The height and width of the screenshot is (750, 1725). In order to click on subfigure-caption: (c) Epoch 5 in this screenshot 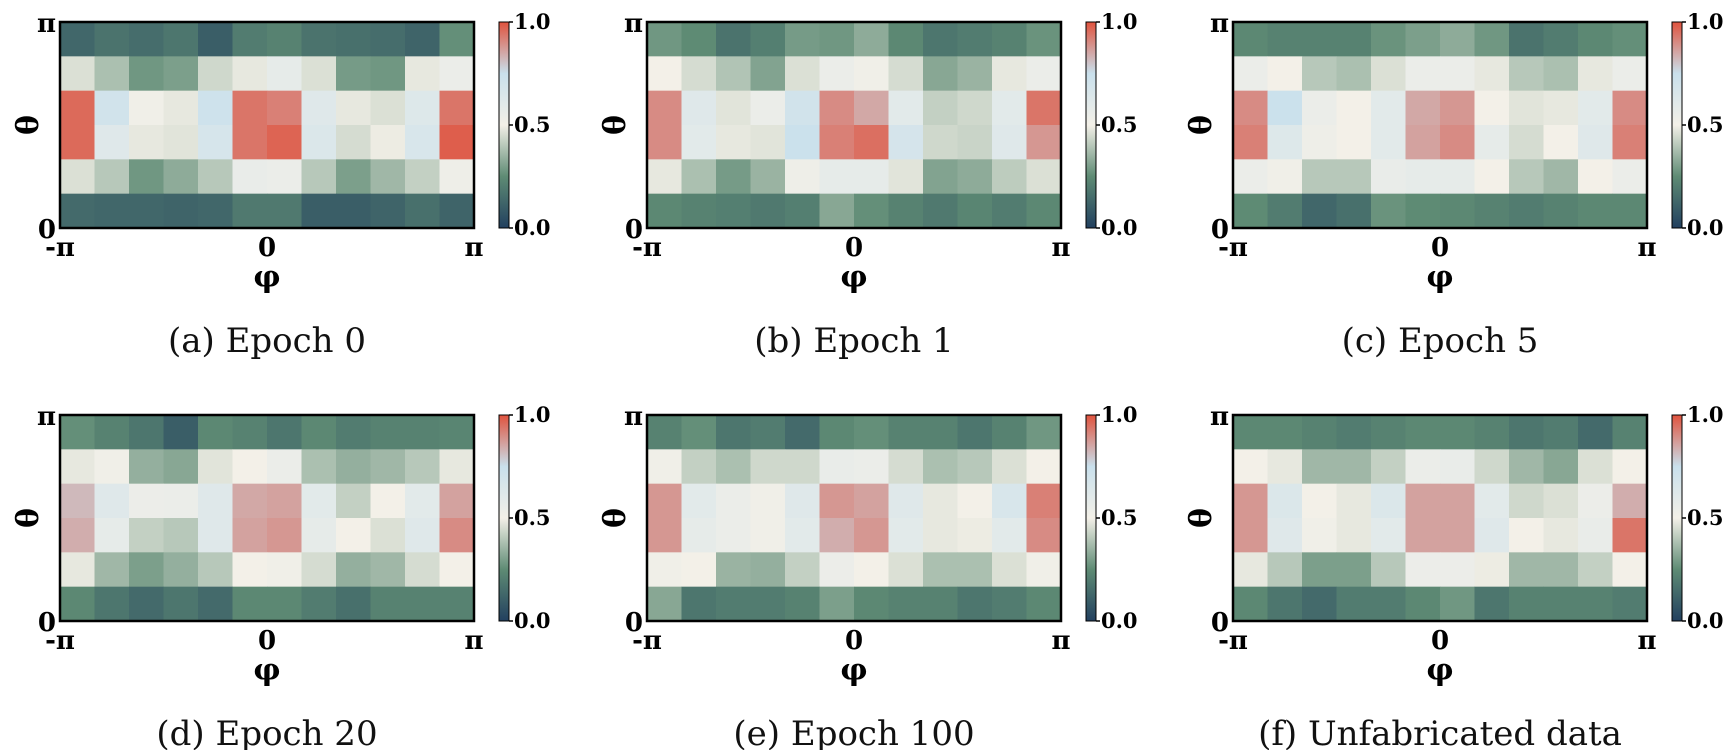, I will do `click(1440, 341)`.